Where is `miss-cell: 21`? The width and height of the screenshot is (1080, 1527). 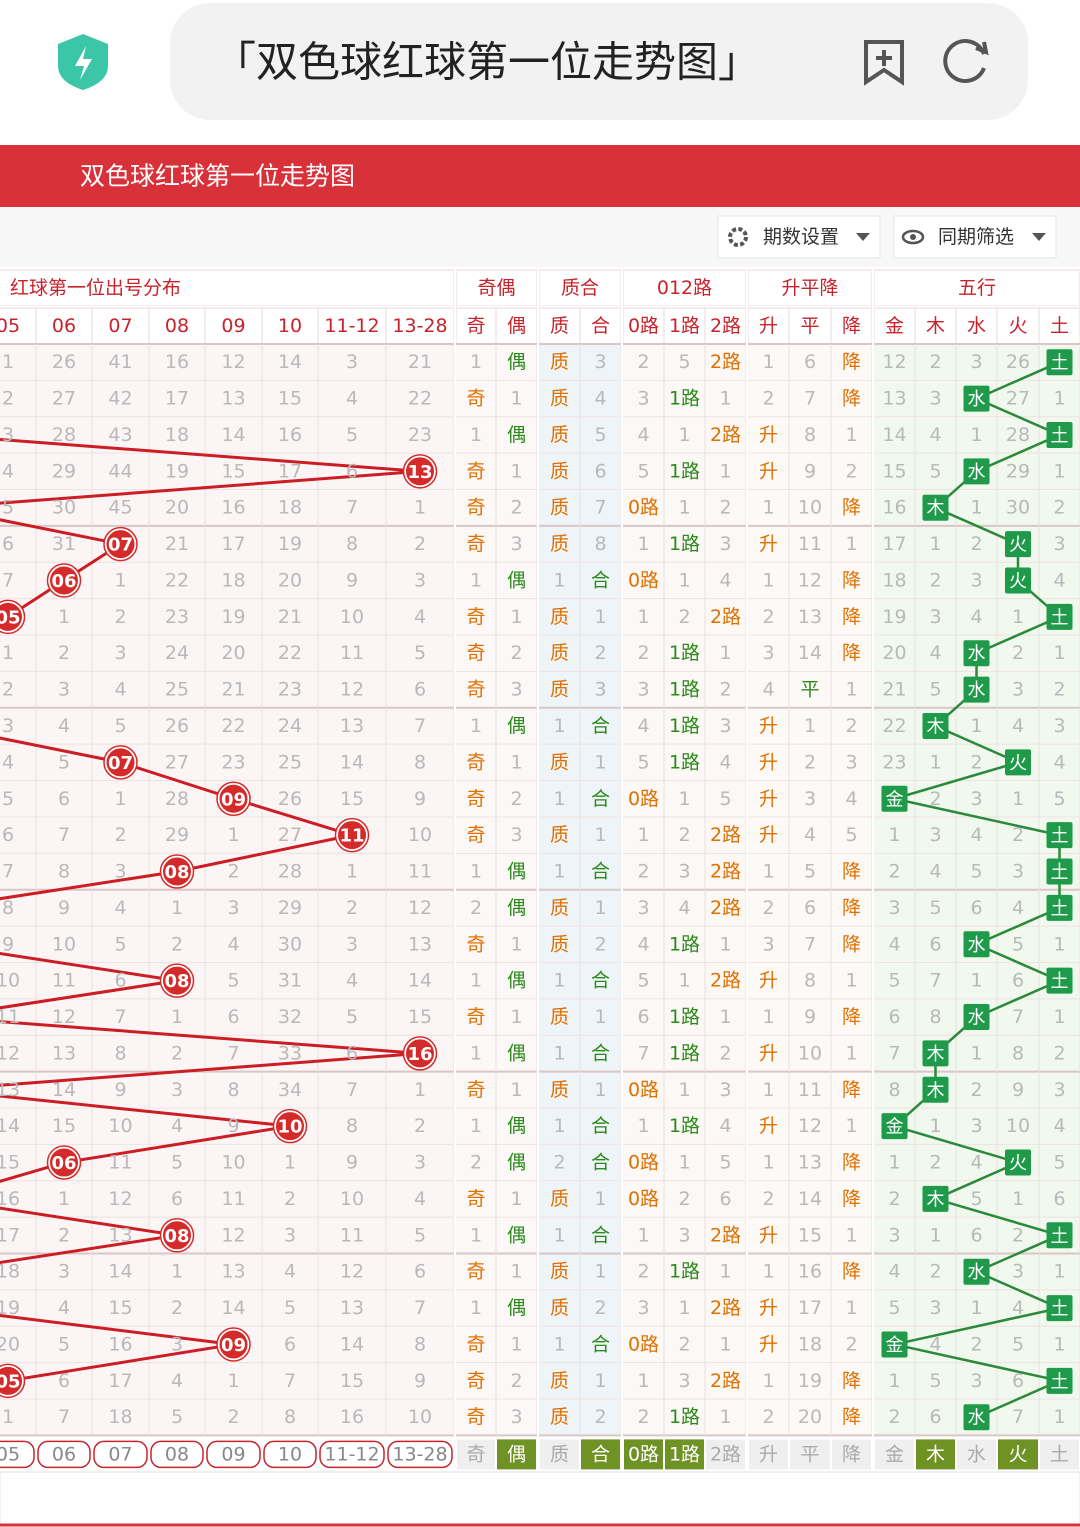
miss-cell: 21 is located at coordinates (894, 690).